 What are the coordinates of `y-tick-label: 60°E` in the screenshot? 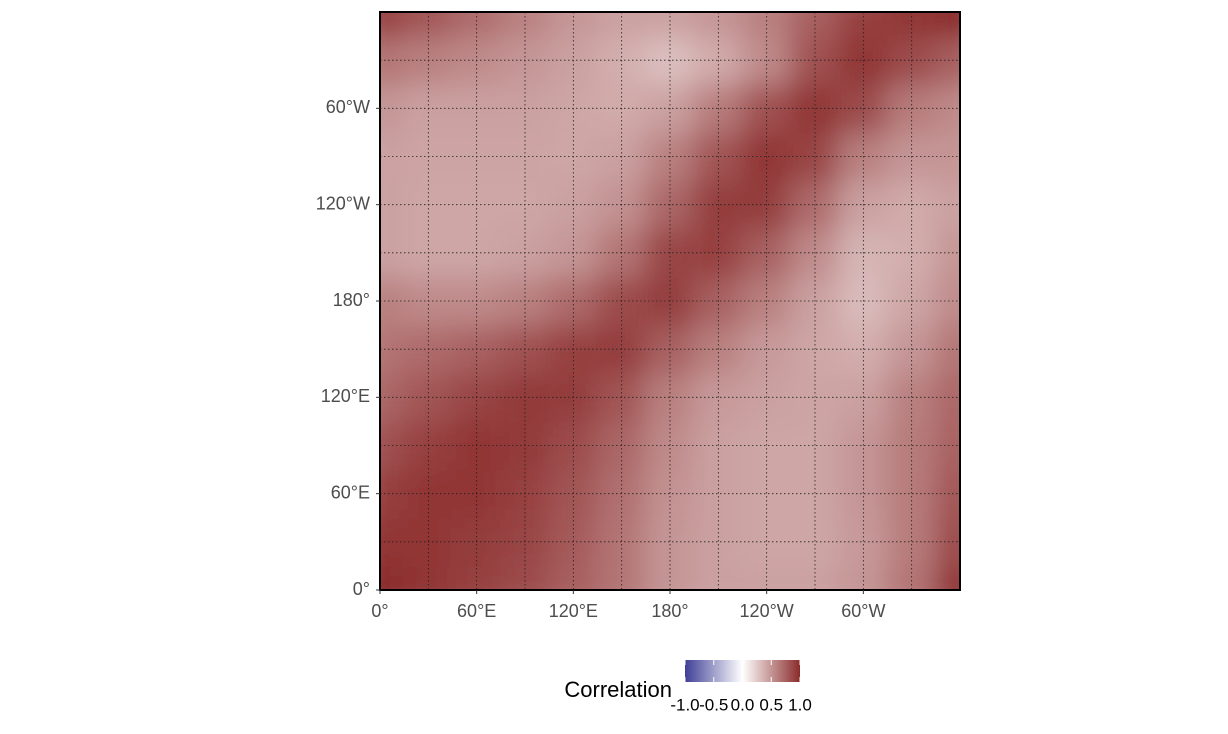 It's located at (350, 492).